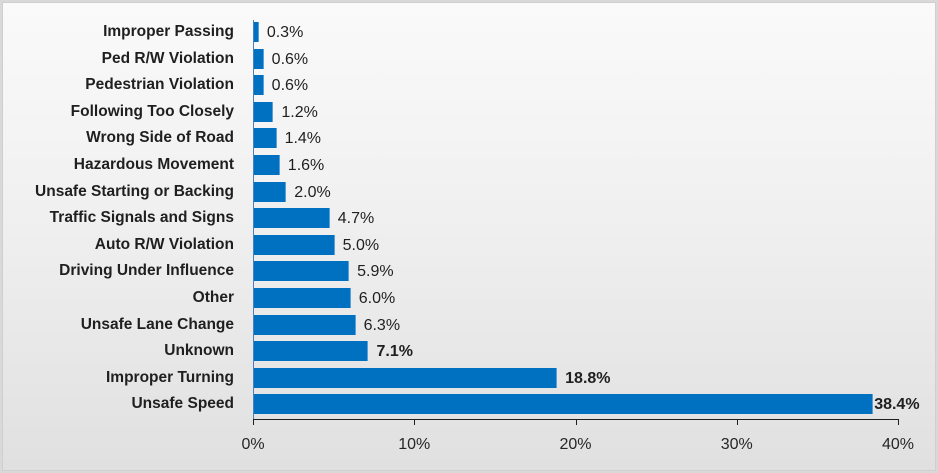 This screenshot has height=473, width=938. Describe the element at coordinates (167, 58) in the screenshot. I see `category-label: Ped R/W Violation` at that location.